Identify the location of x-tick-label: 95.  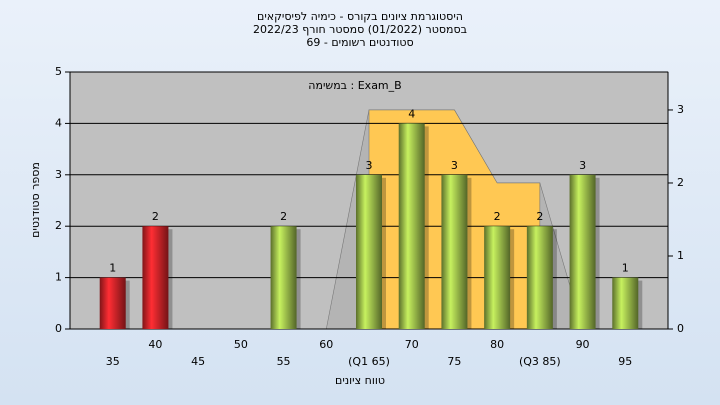
(625, 361).